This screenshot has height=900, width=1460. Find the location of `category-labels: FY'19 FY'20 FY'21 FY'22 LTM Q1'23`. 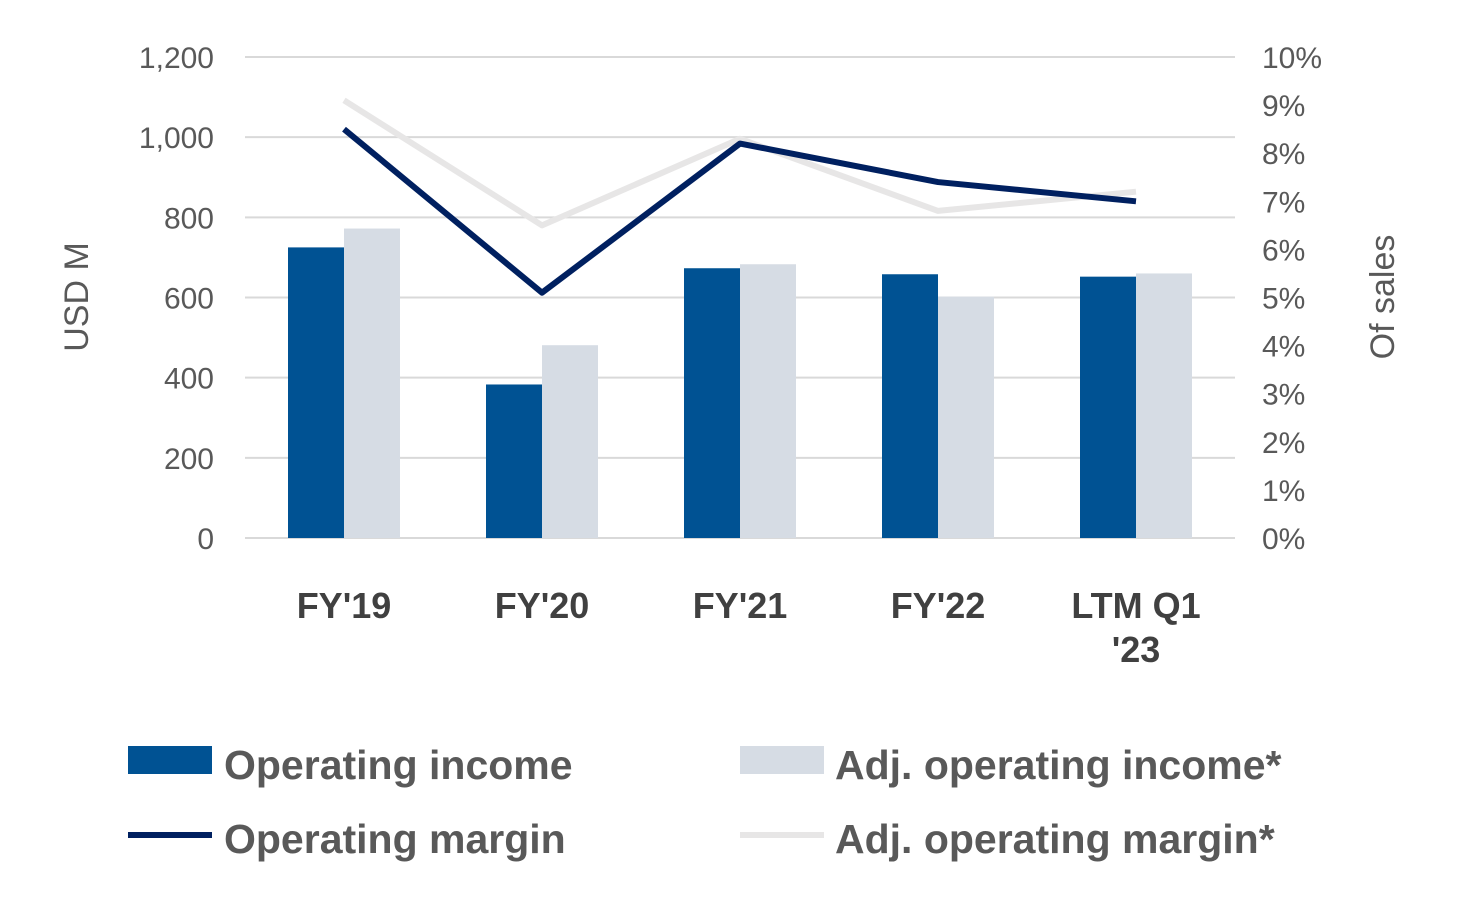

category-labels: FY'19 FY'20 FY'21 FY'22 LTM Q1'23 is located at coordinates (749, 627).